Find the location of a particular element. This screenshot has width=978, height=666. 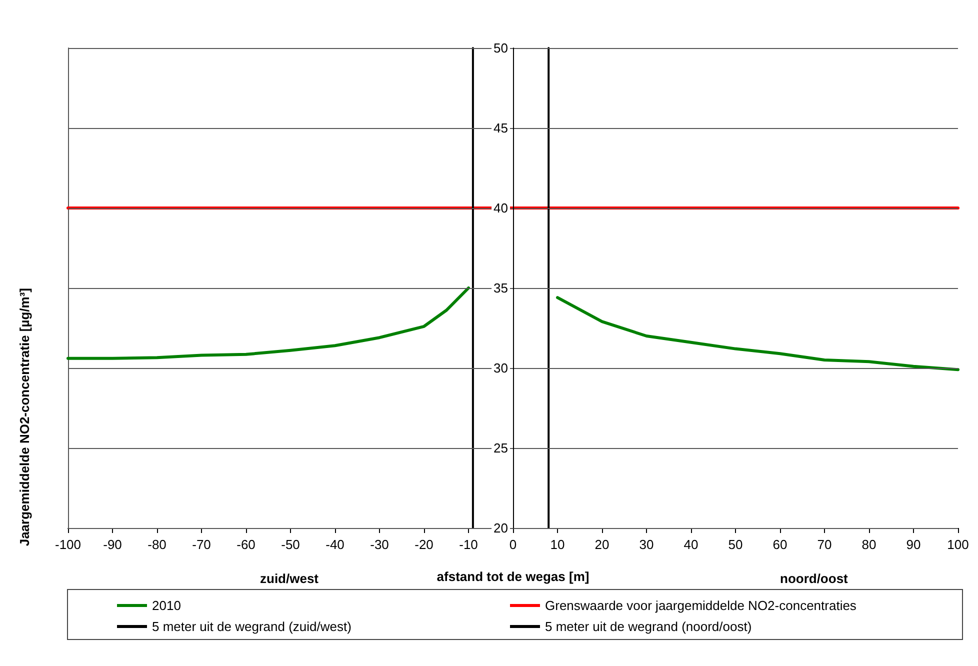

x-tick-label: -100 is located at coordinates (68, 544).